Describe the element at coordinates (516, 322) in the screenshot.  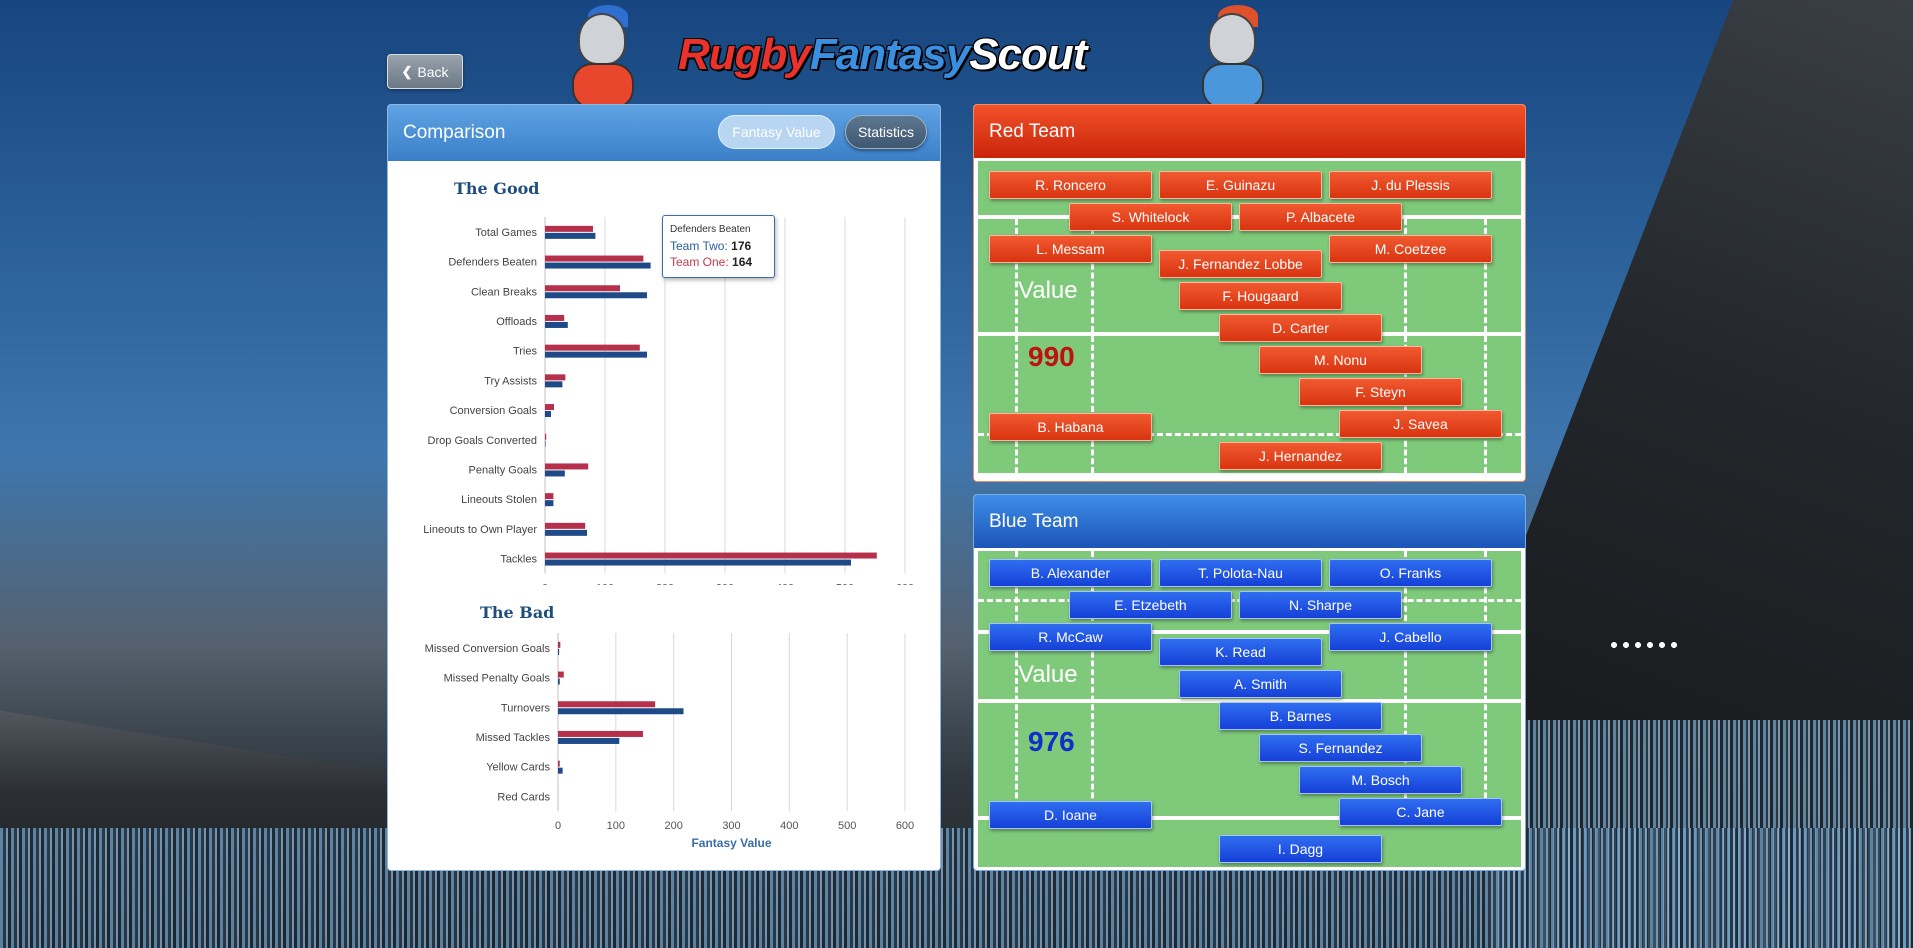
I see `category-label: Offloads` at that location.